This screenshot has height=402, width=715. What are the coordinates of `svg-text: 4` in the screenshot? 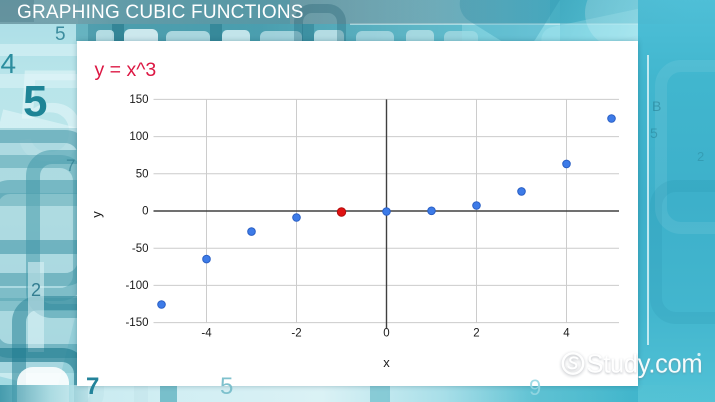 It's located at (566, 333).